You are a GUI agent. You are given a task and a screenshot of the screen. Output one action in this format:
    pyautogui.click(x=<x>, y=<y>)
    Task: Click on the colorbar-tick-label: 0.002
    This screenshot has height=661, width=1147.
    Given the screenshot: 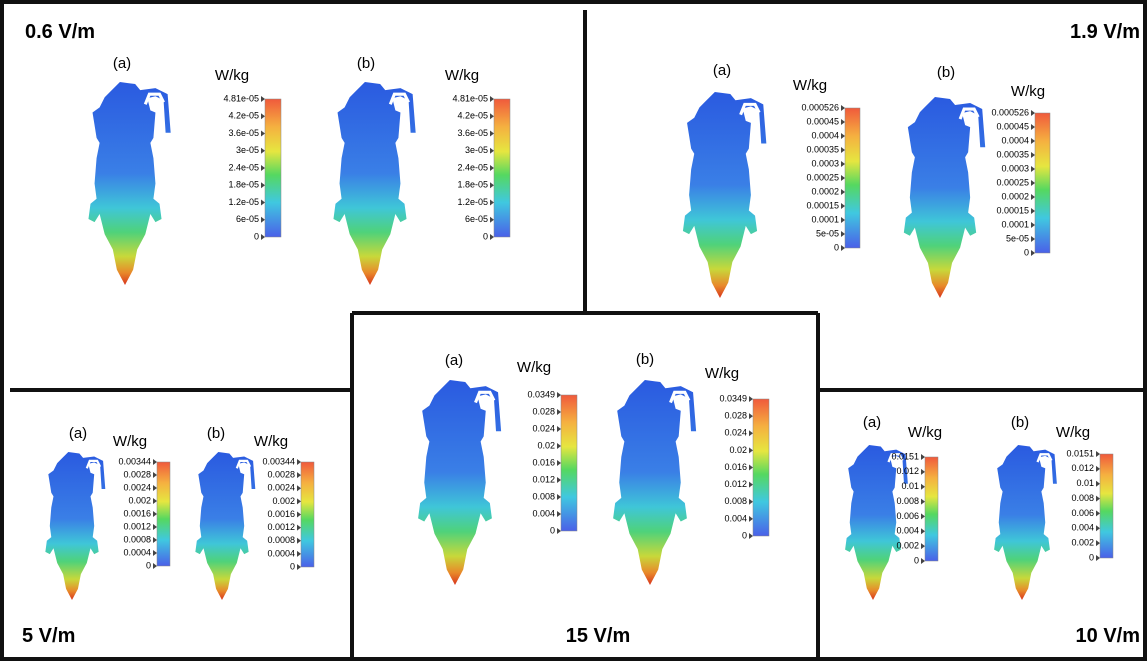 What is the action you would take?
    pyautogui.click(x=139, y=500)
    